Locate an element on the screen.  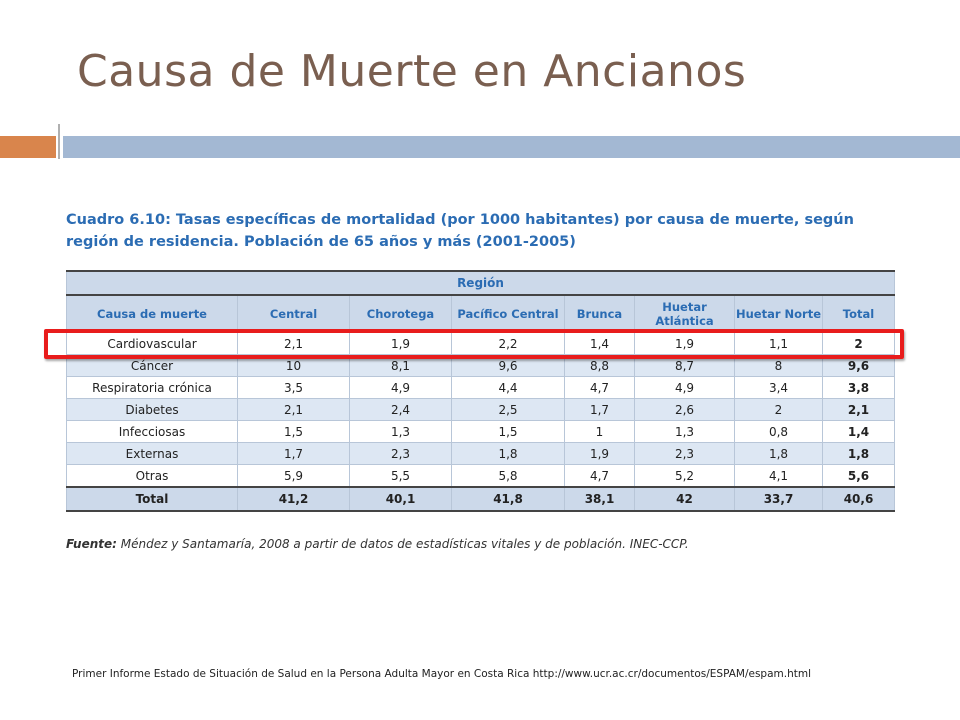
rate-cell: 3,5 is located at coordinates (293, 387).